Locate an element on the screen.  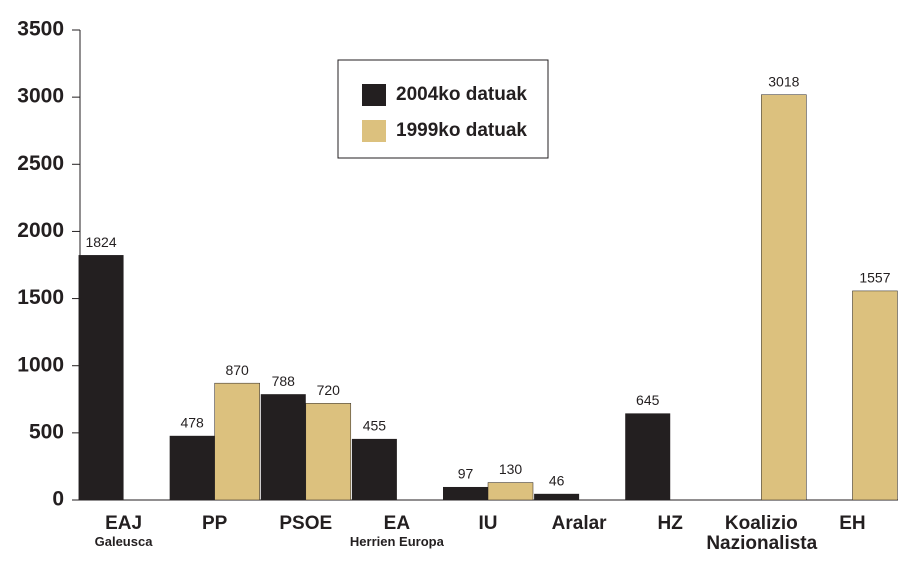
x-tick-sublabel: Galeusca is located at coordinates (123, 541).